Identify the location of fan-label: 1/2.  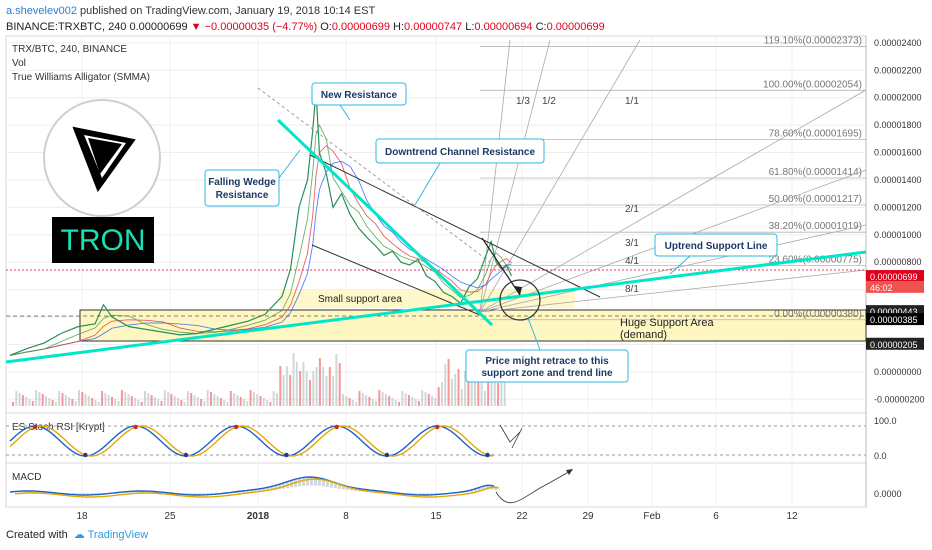
(549, 101).